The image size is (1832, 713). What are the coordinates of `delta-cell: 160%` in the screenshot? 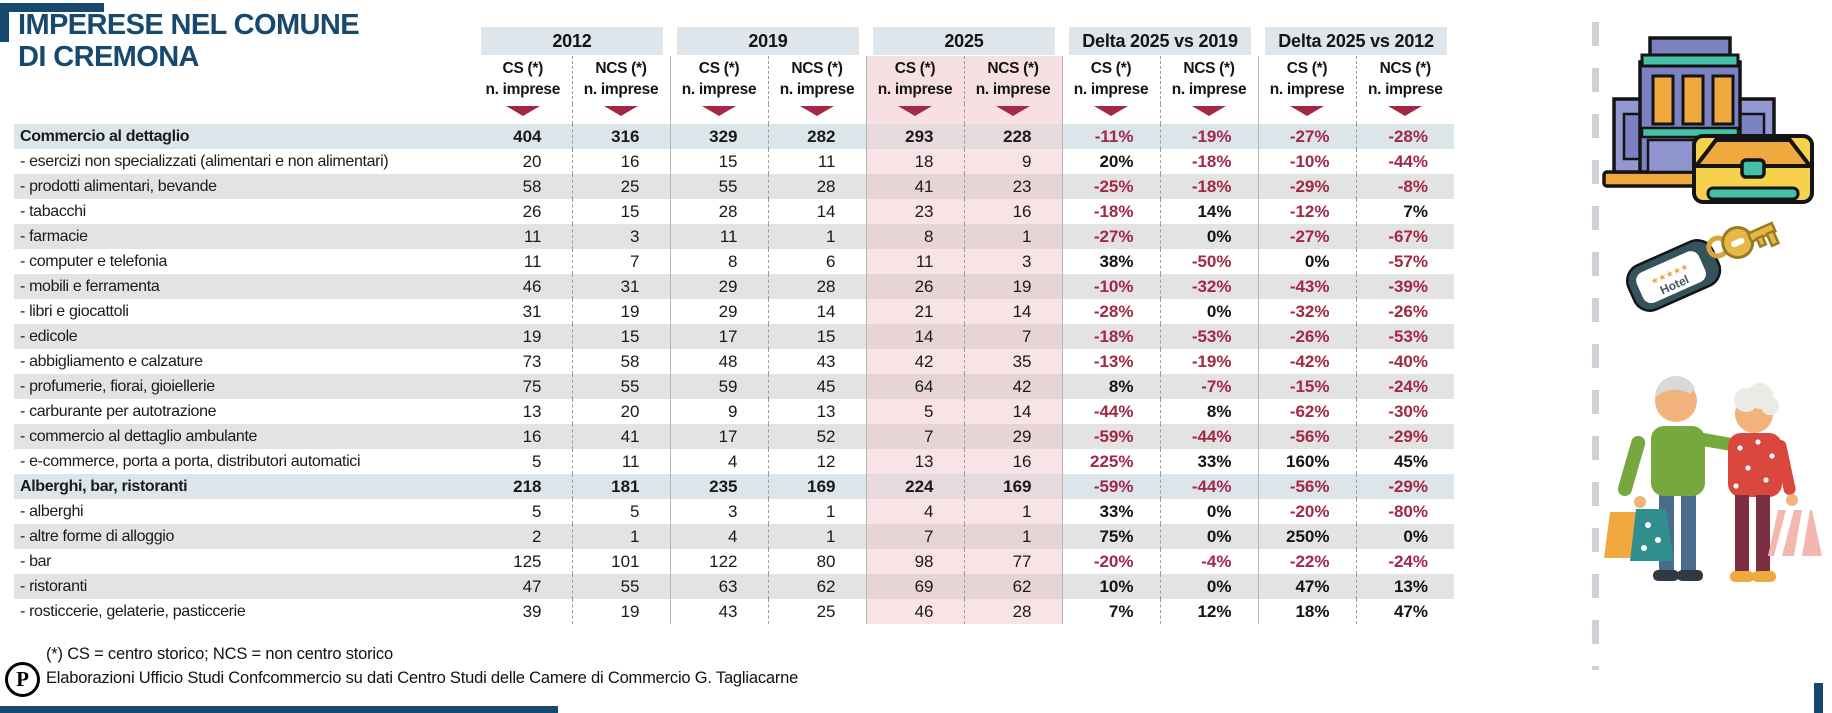 It's located at (1307, 461).